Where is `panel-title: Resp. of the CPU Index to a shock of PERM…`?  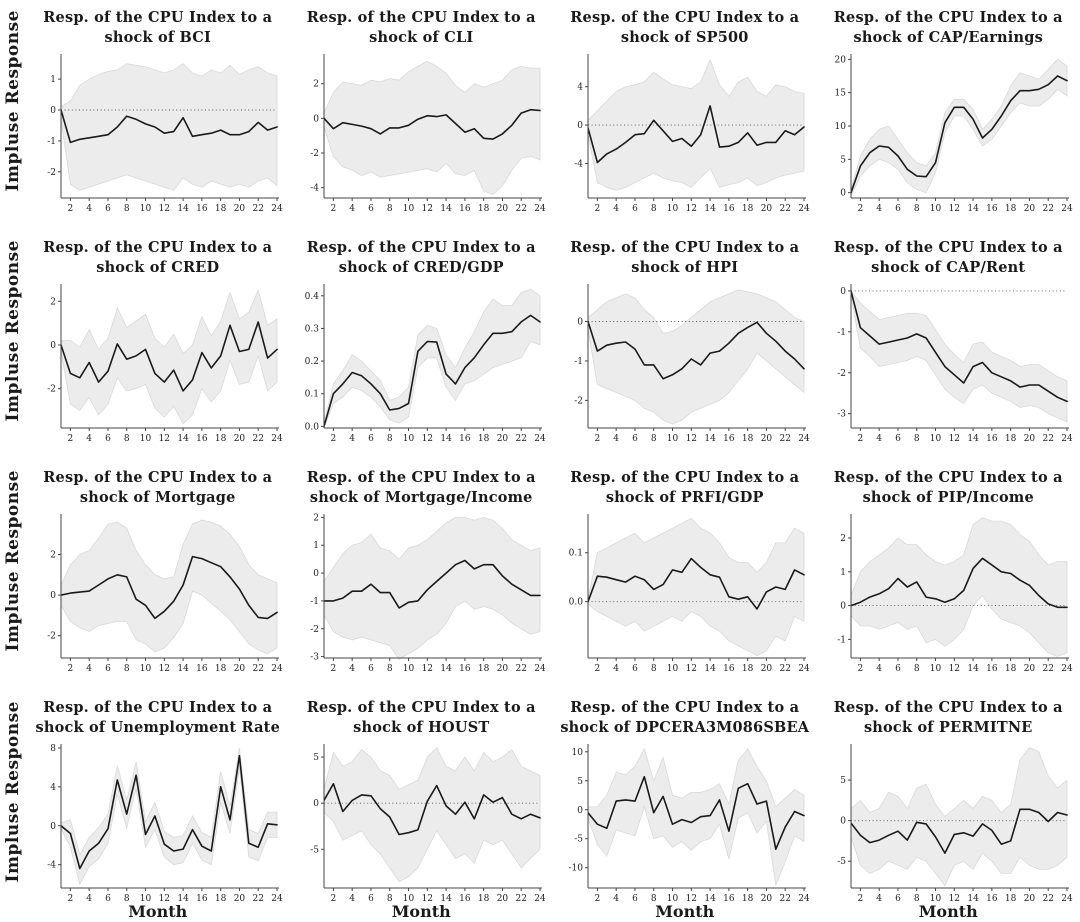 panel-title: Resp. of the CPU Index to a shock of PERM… is located at coordinates (948, 717).